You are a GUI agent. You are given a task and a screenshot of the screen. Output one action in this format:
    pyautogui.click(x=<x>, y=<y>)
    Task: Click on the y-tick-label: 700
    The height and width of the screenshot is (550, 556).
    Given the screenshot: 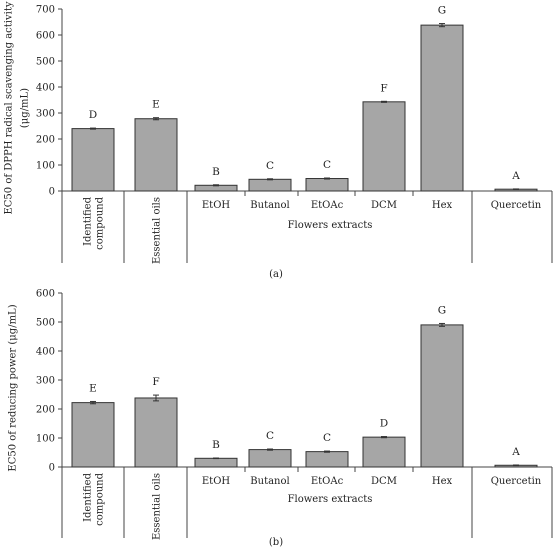 What is the action you would take?
    pyautogui.click(x=45, y=10)
    